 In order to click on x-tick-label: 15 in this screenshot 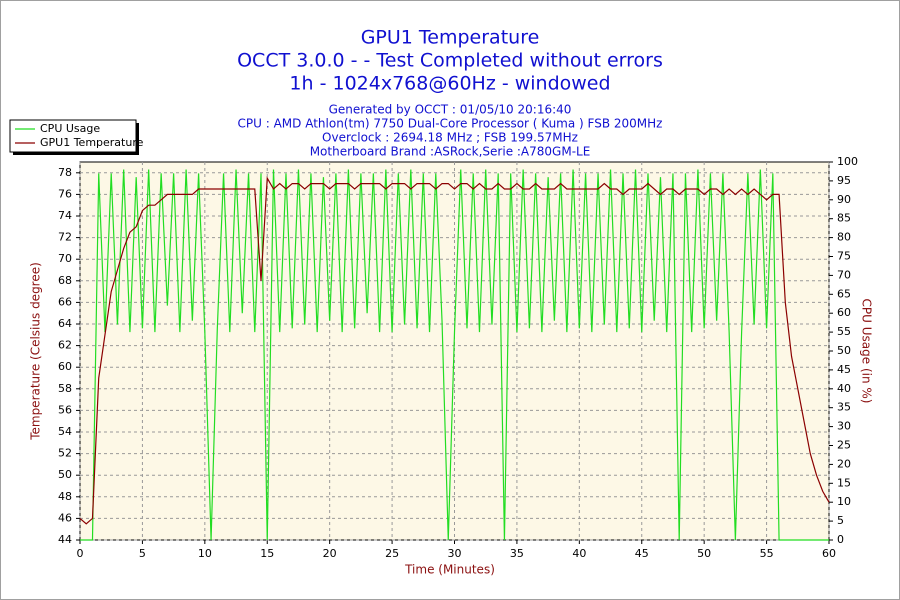, I will do `click(267, 553)`.